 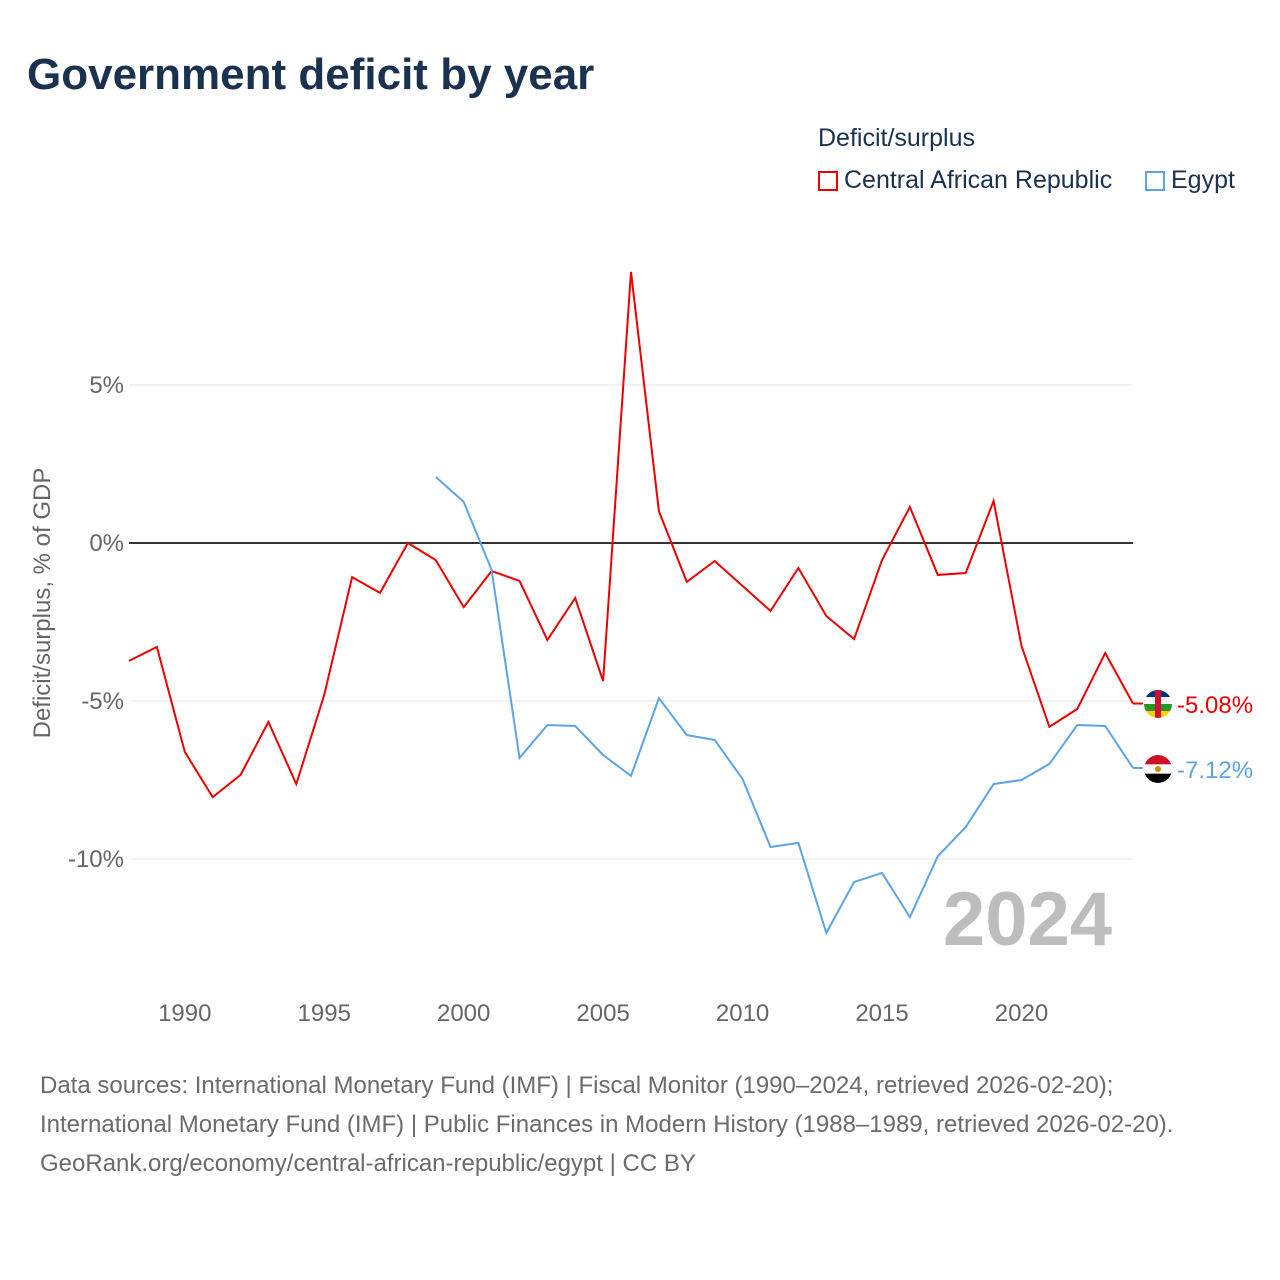 I want to click on x-tick-label: 2015, so click(x=881, y=1013).